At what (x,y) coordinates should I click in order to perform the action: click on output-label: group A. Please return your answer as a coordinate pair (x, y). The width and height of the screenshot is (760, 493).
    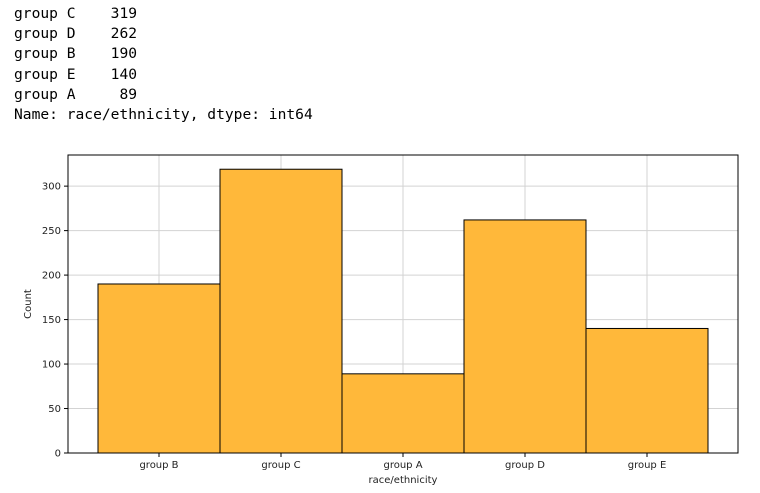
    Looking at the image, I should click on (45, 94).